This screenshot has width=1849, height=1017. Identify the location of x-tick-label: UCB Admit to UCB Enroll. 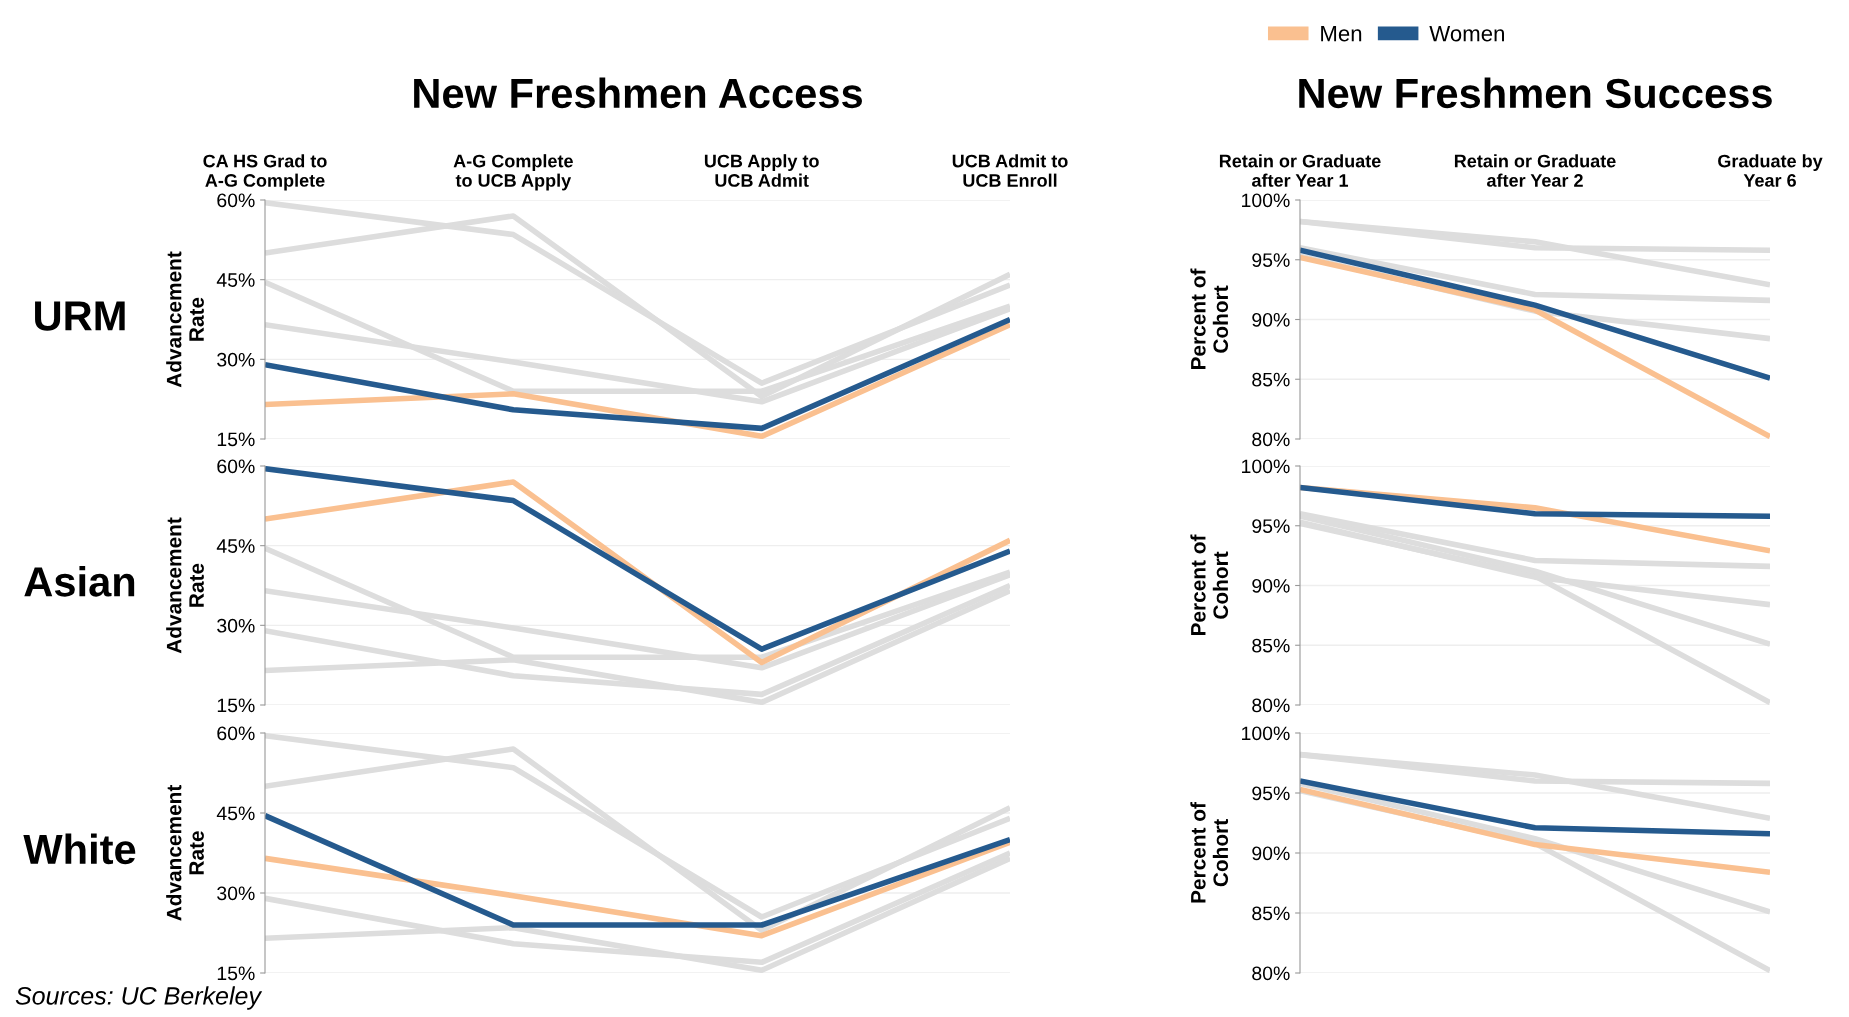
(1010, 170).